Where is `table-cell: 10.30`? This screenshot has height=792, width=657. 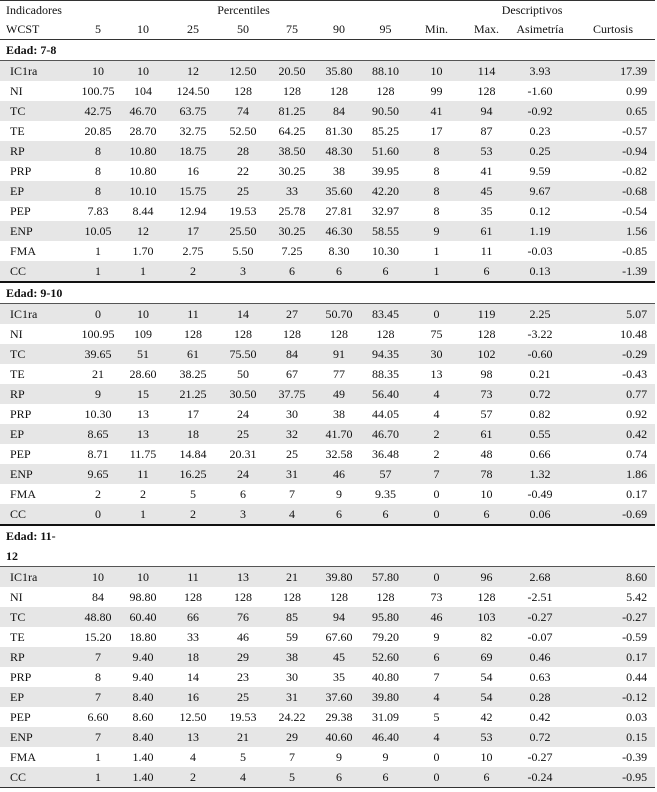 table-cell: 10.30 is located at coordinates (98, 414).